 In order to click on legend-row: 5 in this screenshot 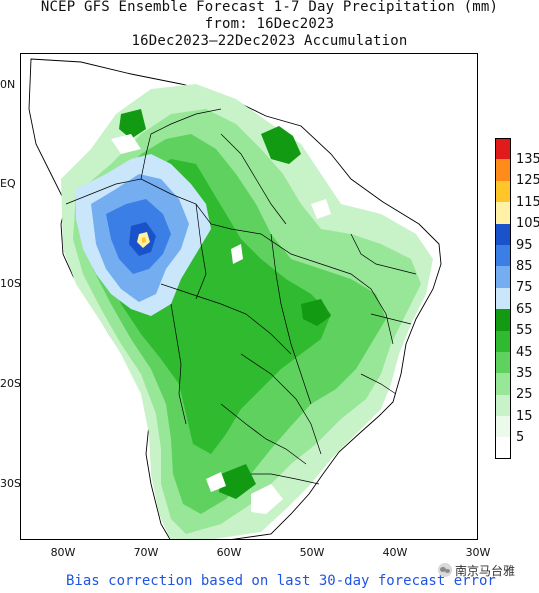, I will do `click(517, 430)`.